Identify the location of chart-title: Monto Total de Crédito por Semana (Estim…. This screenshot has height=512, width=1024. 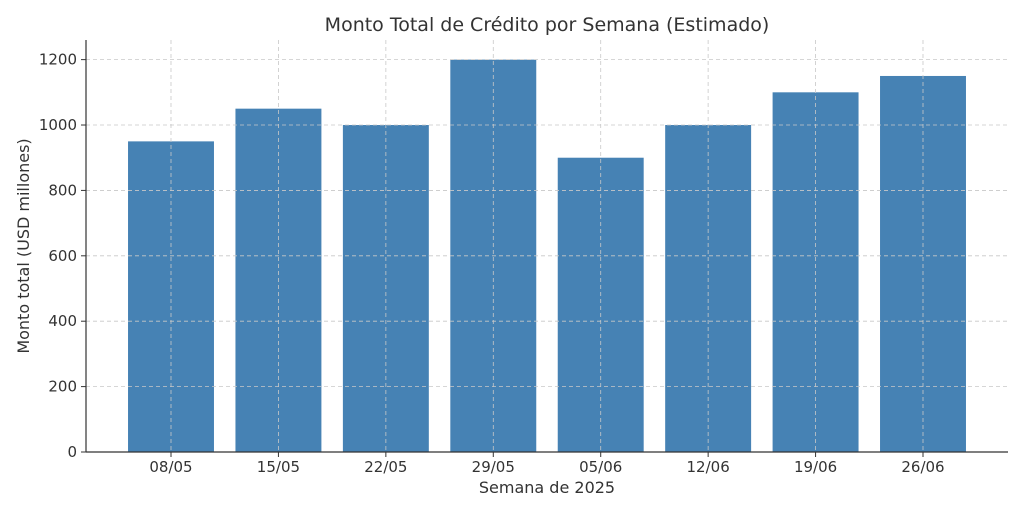
(547, 25).